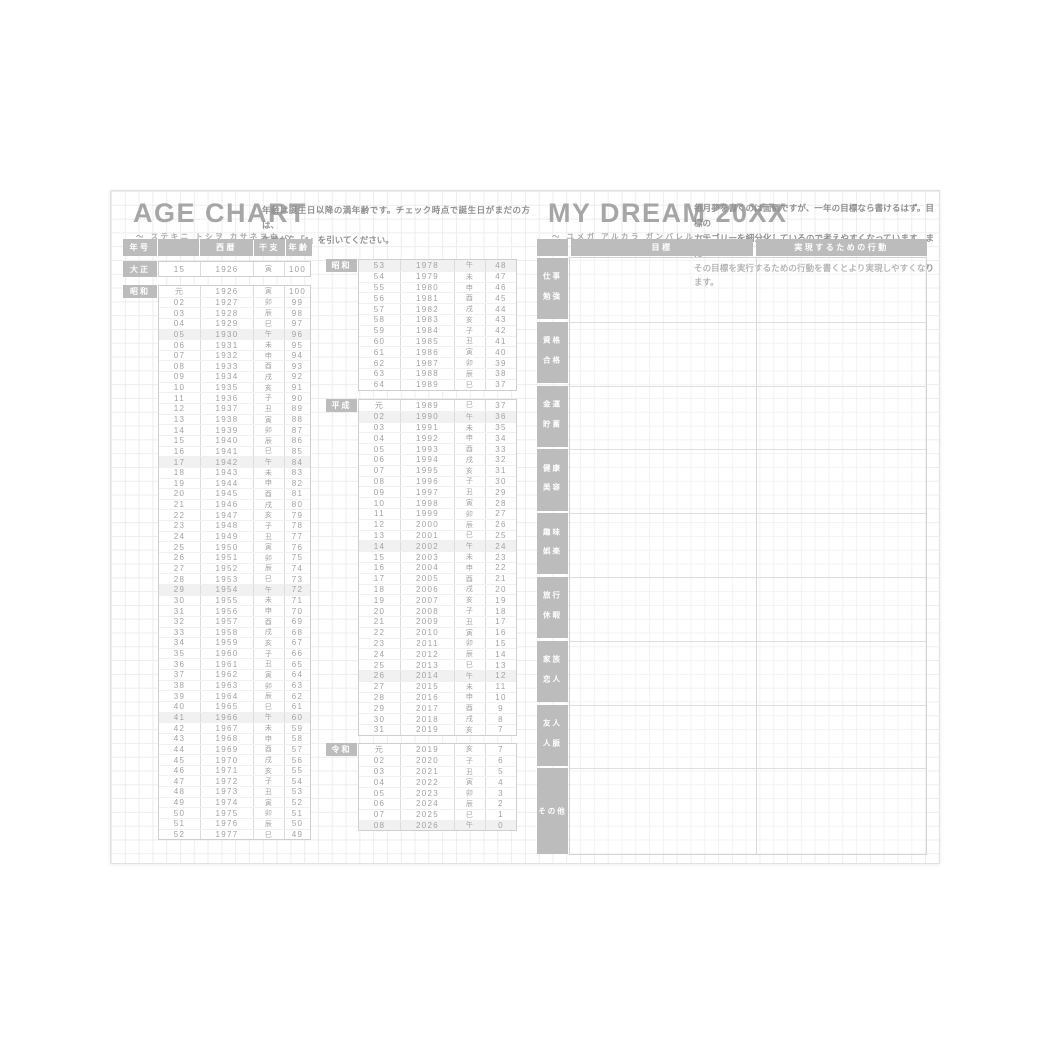 The height and width of the screenshot is (1048, 1048). What do you see at coordinates (234, 461) in the screenshot?
I see `age-row: 17 1942 午 84` at bounding box center [234, 461].